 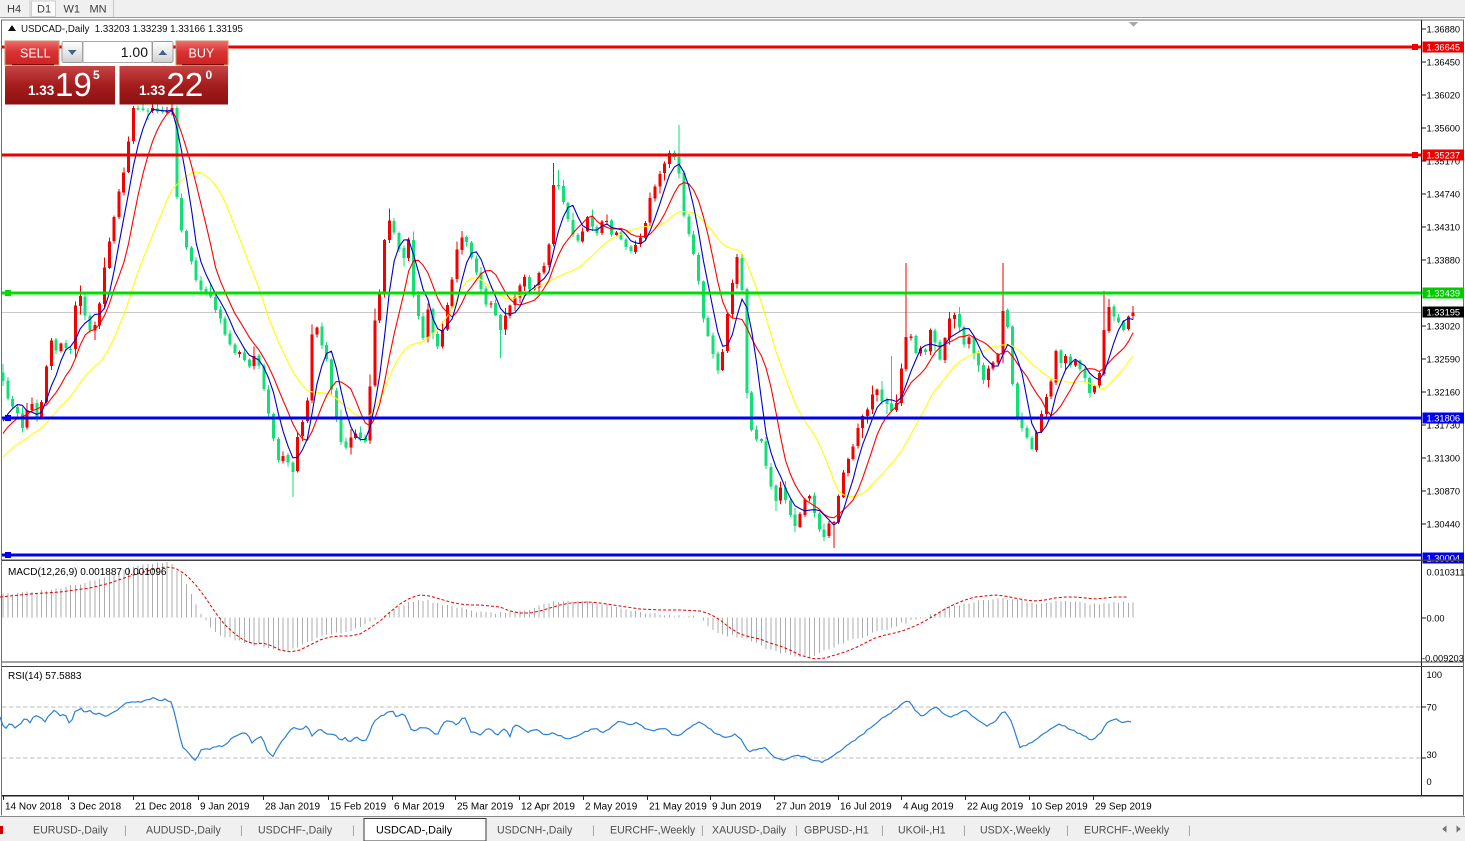 What do you see at coordinates (358, 807) in the screenshot?
I see `svg-text: 15 Feb 2019` at bounding box center [358, 807].